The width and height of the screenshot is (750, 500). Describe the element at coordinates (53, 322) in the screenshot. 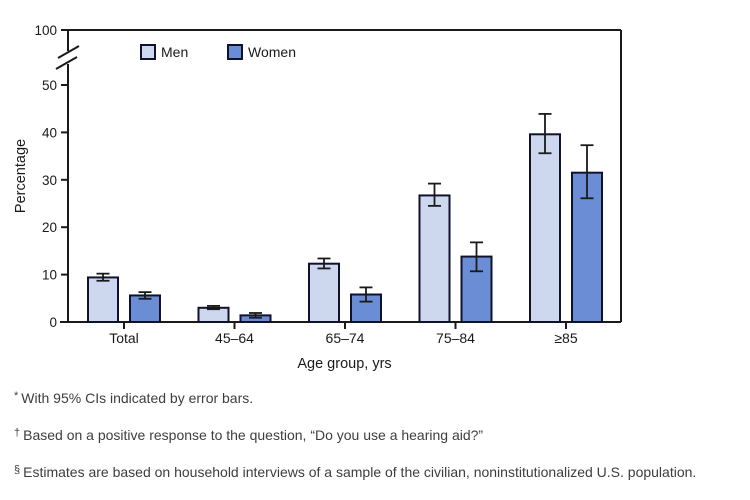

I see `y-tick-label: 0` at that location.